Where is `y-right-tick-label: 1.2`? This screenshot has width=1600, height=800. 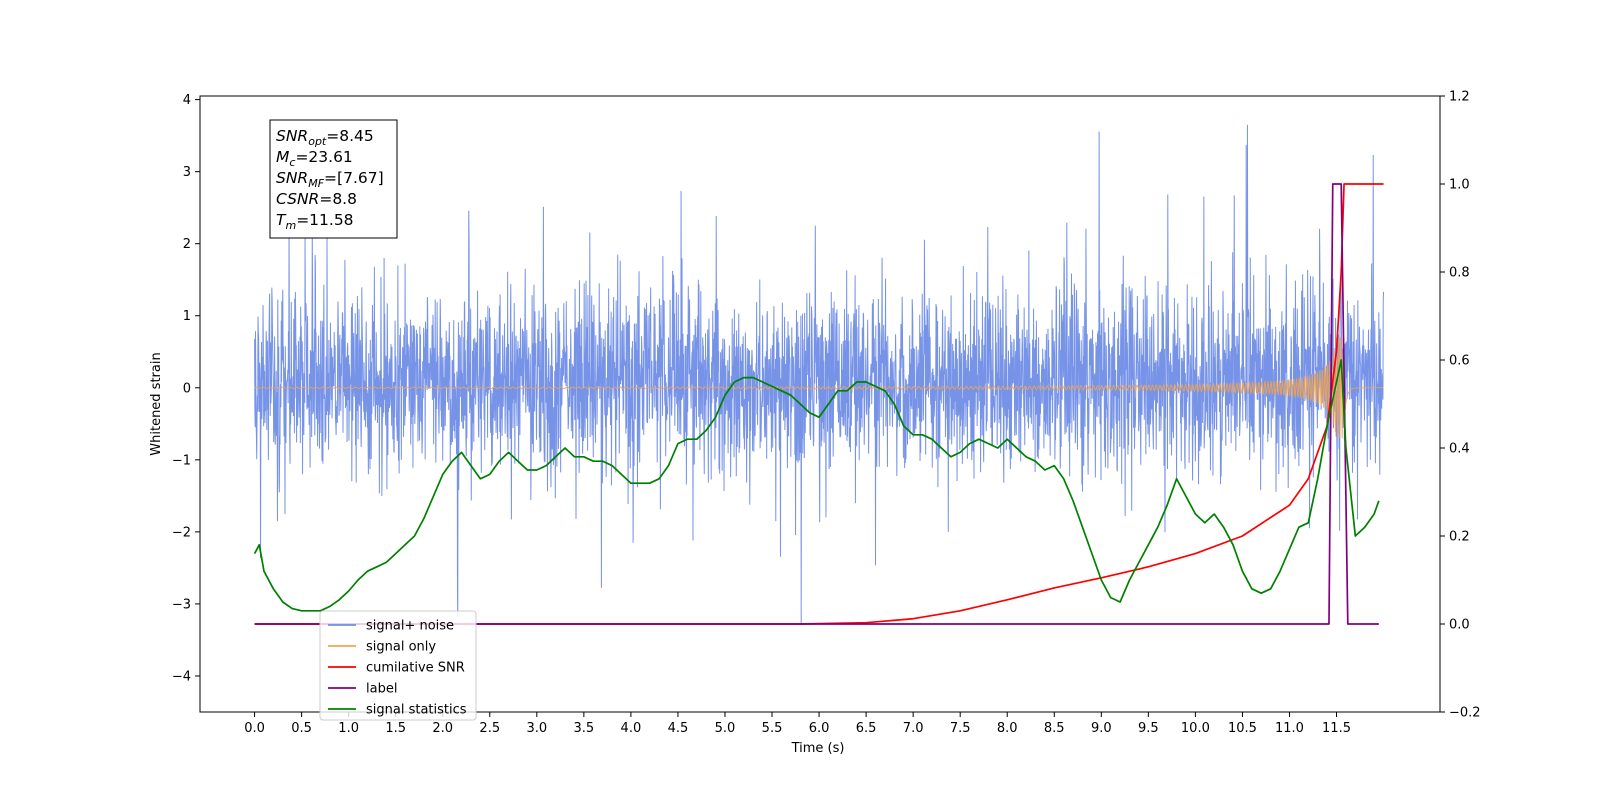
y-right-tick-label: 1.2 is located at coordinates (1459, 97).